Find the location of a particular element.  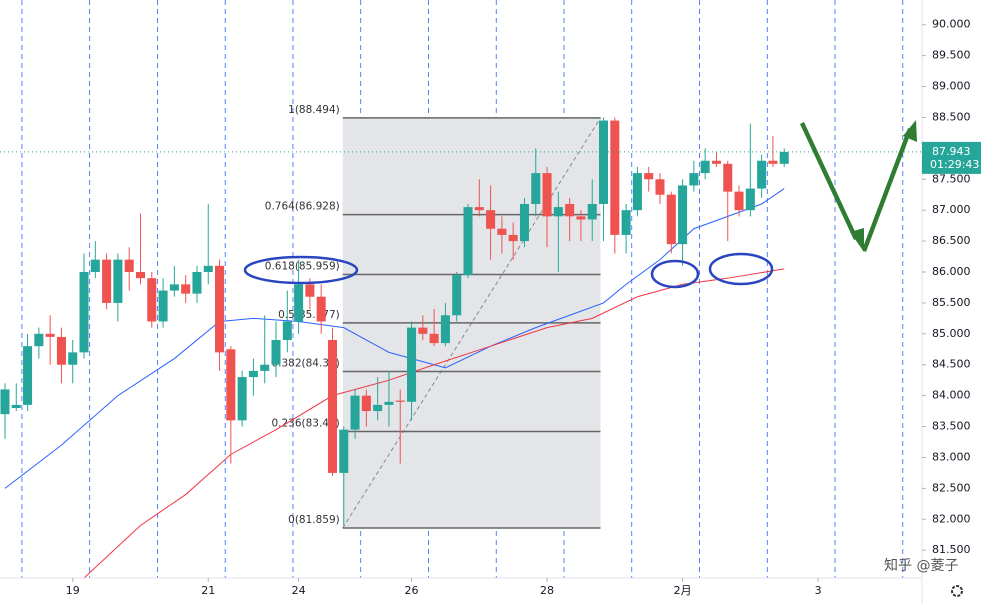

y-tick-label: 81.500 is located at coordinates (951, 549).